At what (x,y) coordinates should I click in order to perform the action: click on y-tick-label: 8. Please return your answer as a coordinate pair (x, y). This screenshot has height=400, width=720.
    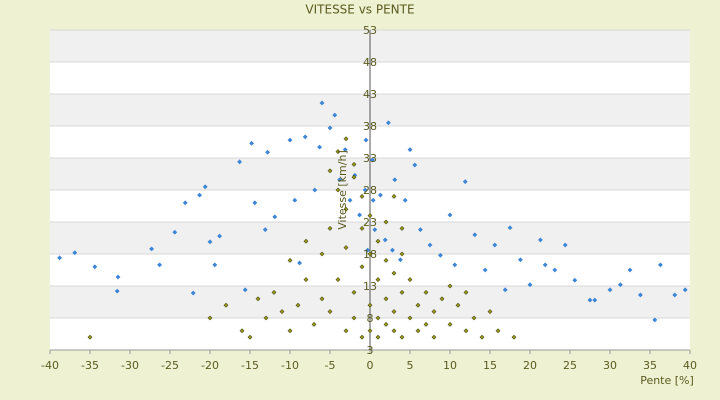
    Looking at the image, I should click on (370, 318).